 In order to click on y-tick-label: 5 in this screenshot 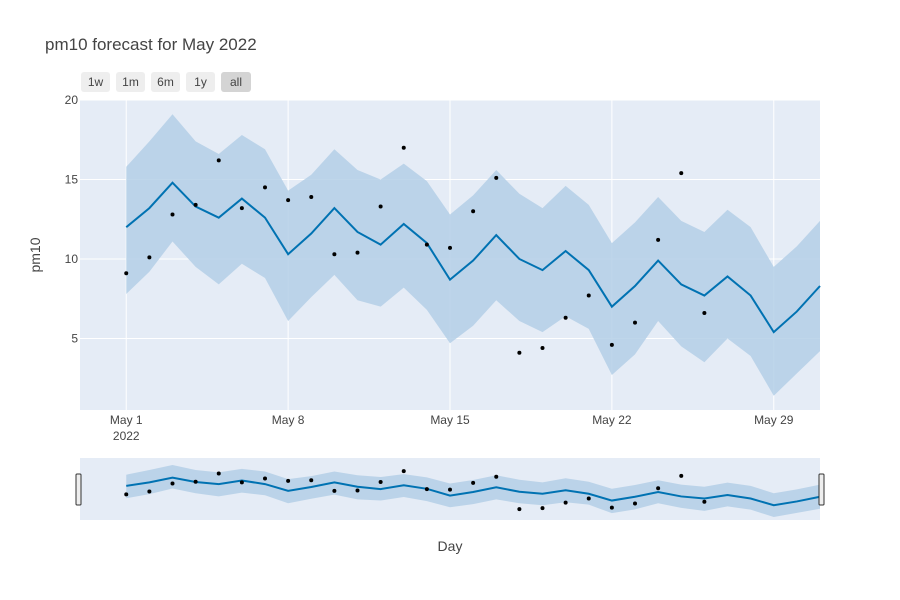, I will do `click(74, 338)`.